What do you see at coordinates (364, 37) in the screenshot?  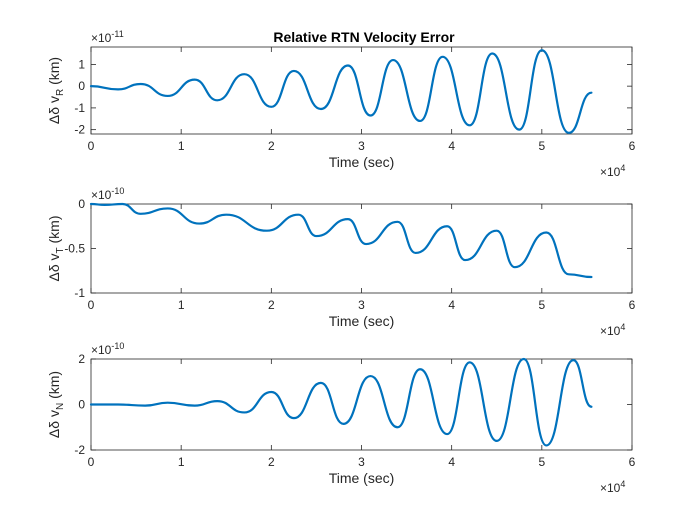 I see `chart-title: Relative RTN Velocity Error` at bounding box center [364, 37].